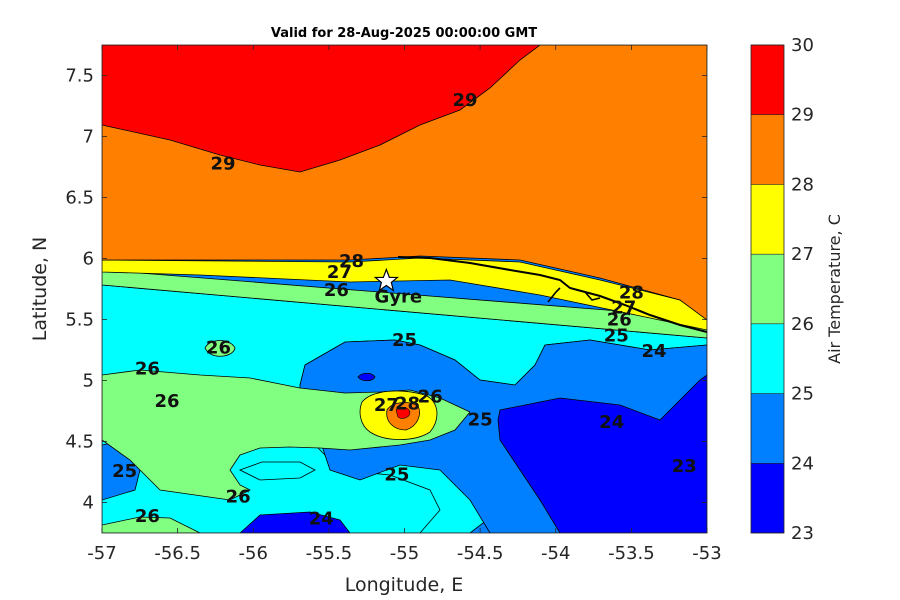  Describe the element at coordinates (366, 377) in the screenshot. I see `field-23-24-spot` at that location.